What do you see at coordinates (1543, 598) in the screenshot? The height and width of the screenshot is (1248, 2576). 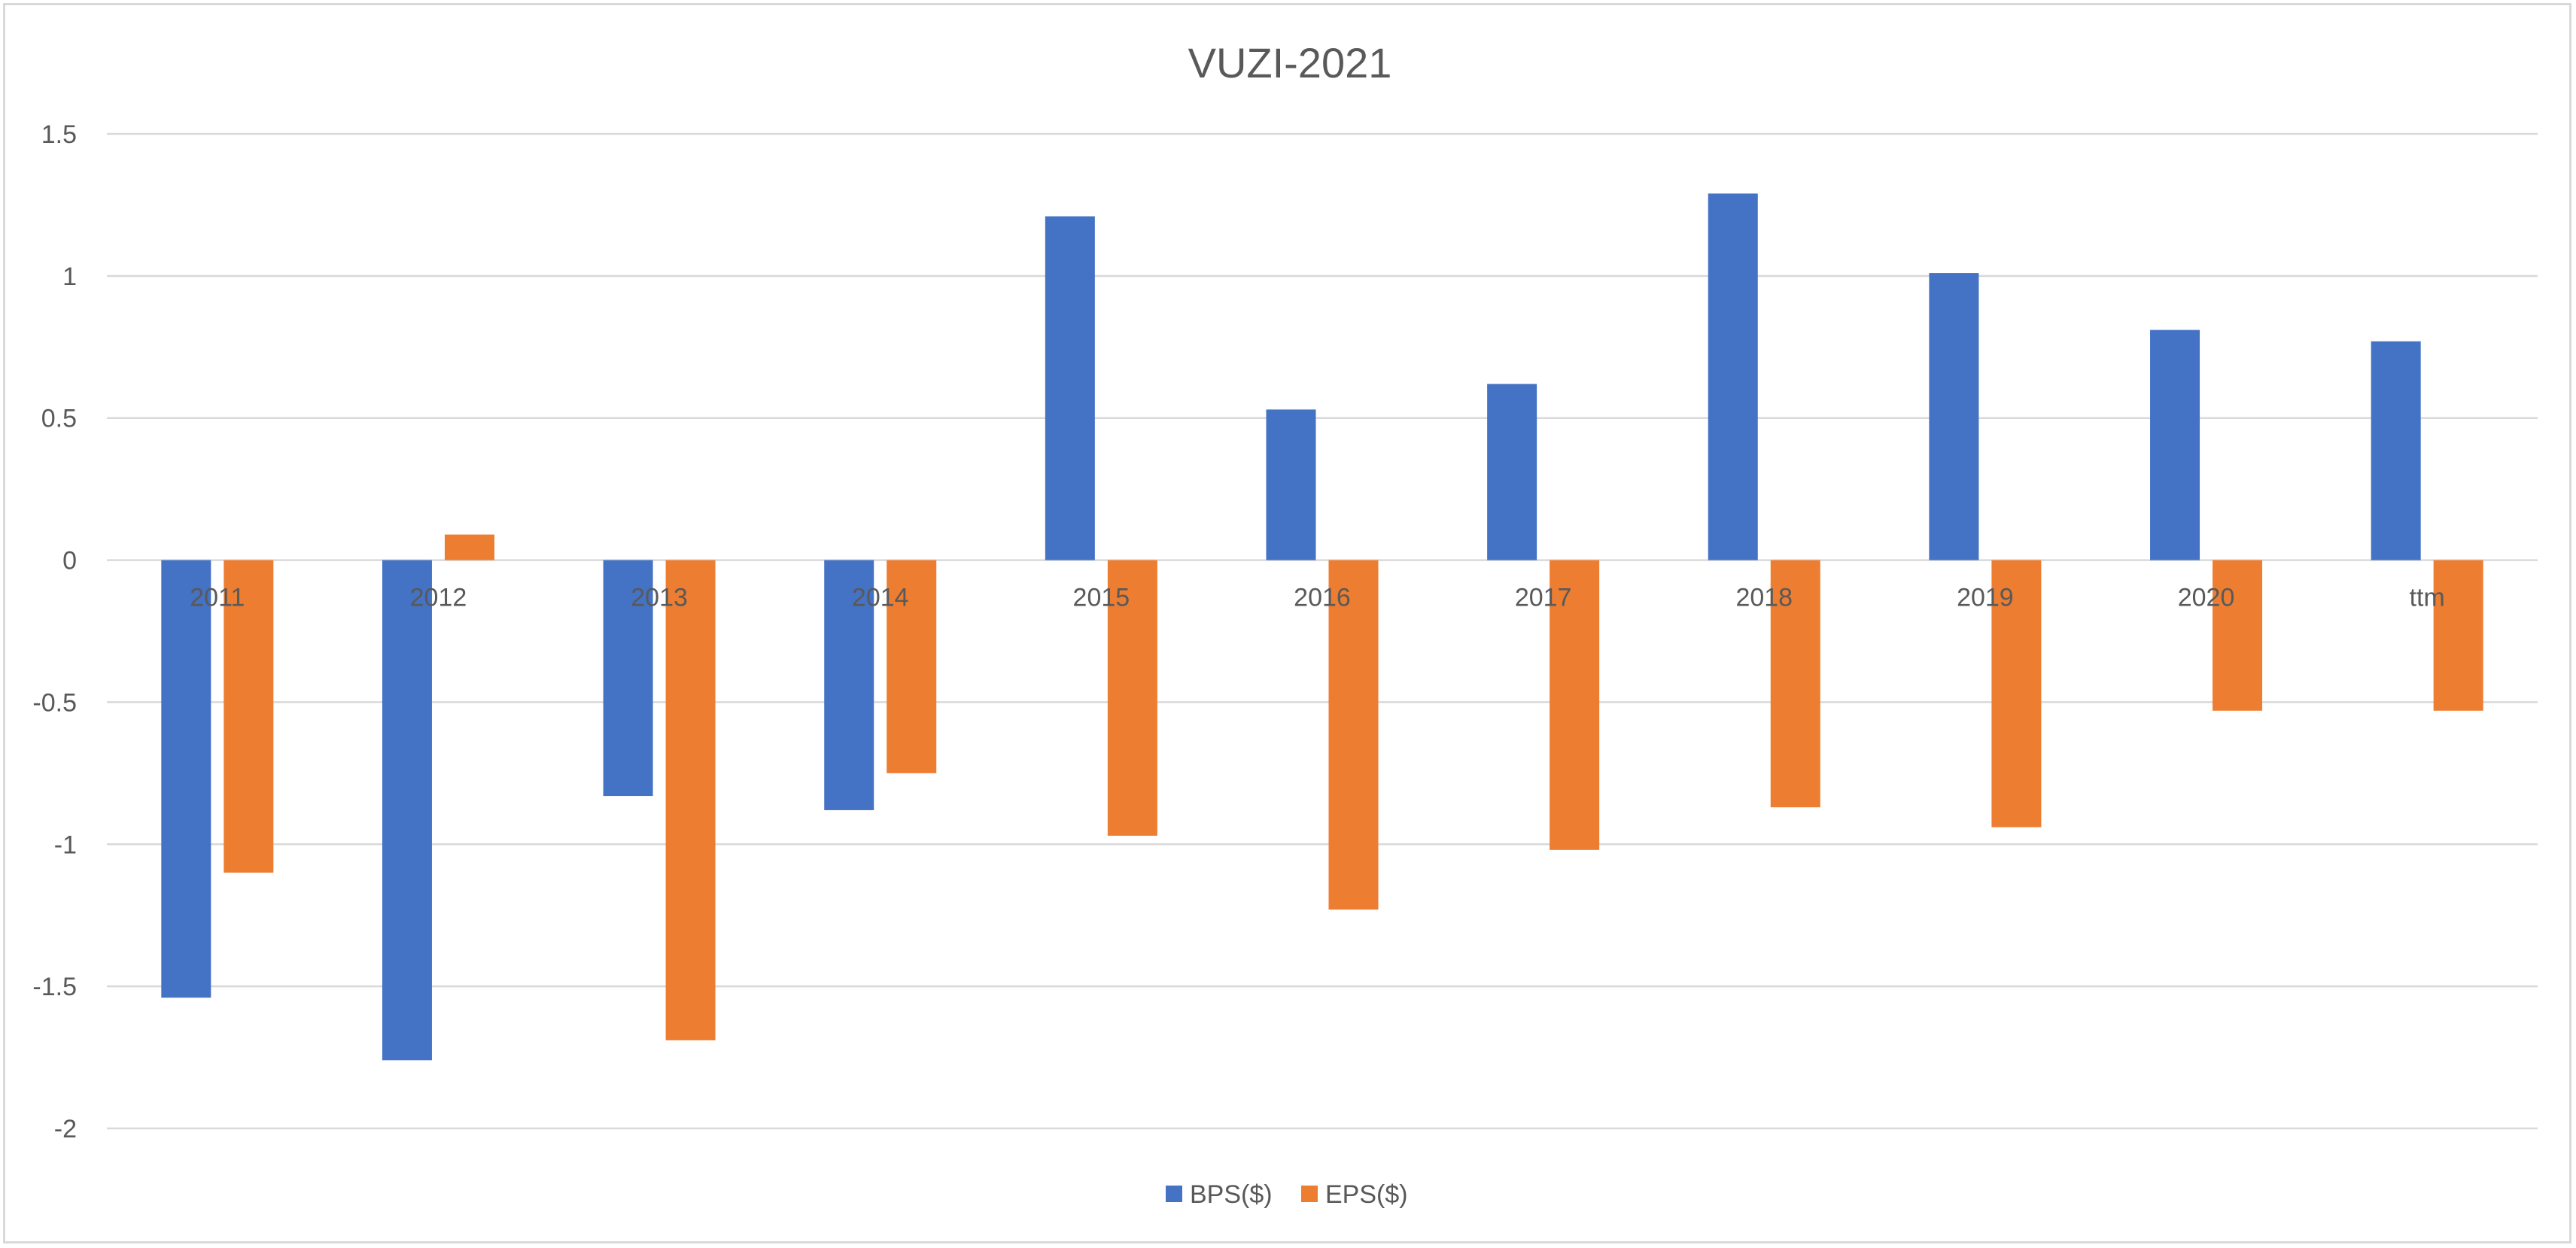 I see `x-category-label: 2017` at bounding box center [1543, 598].